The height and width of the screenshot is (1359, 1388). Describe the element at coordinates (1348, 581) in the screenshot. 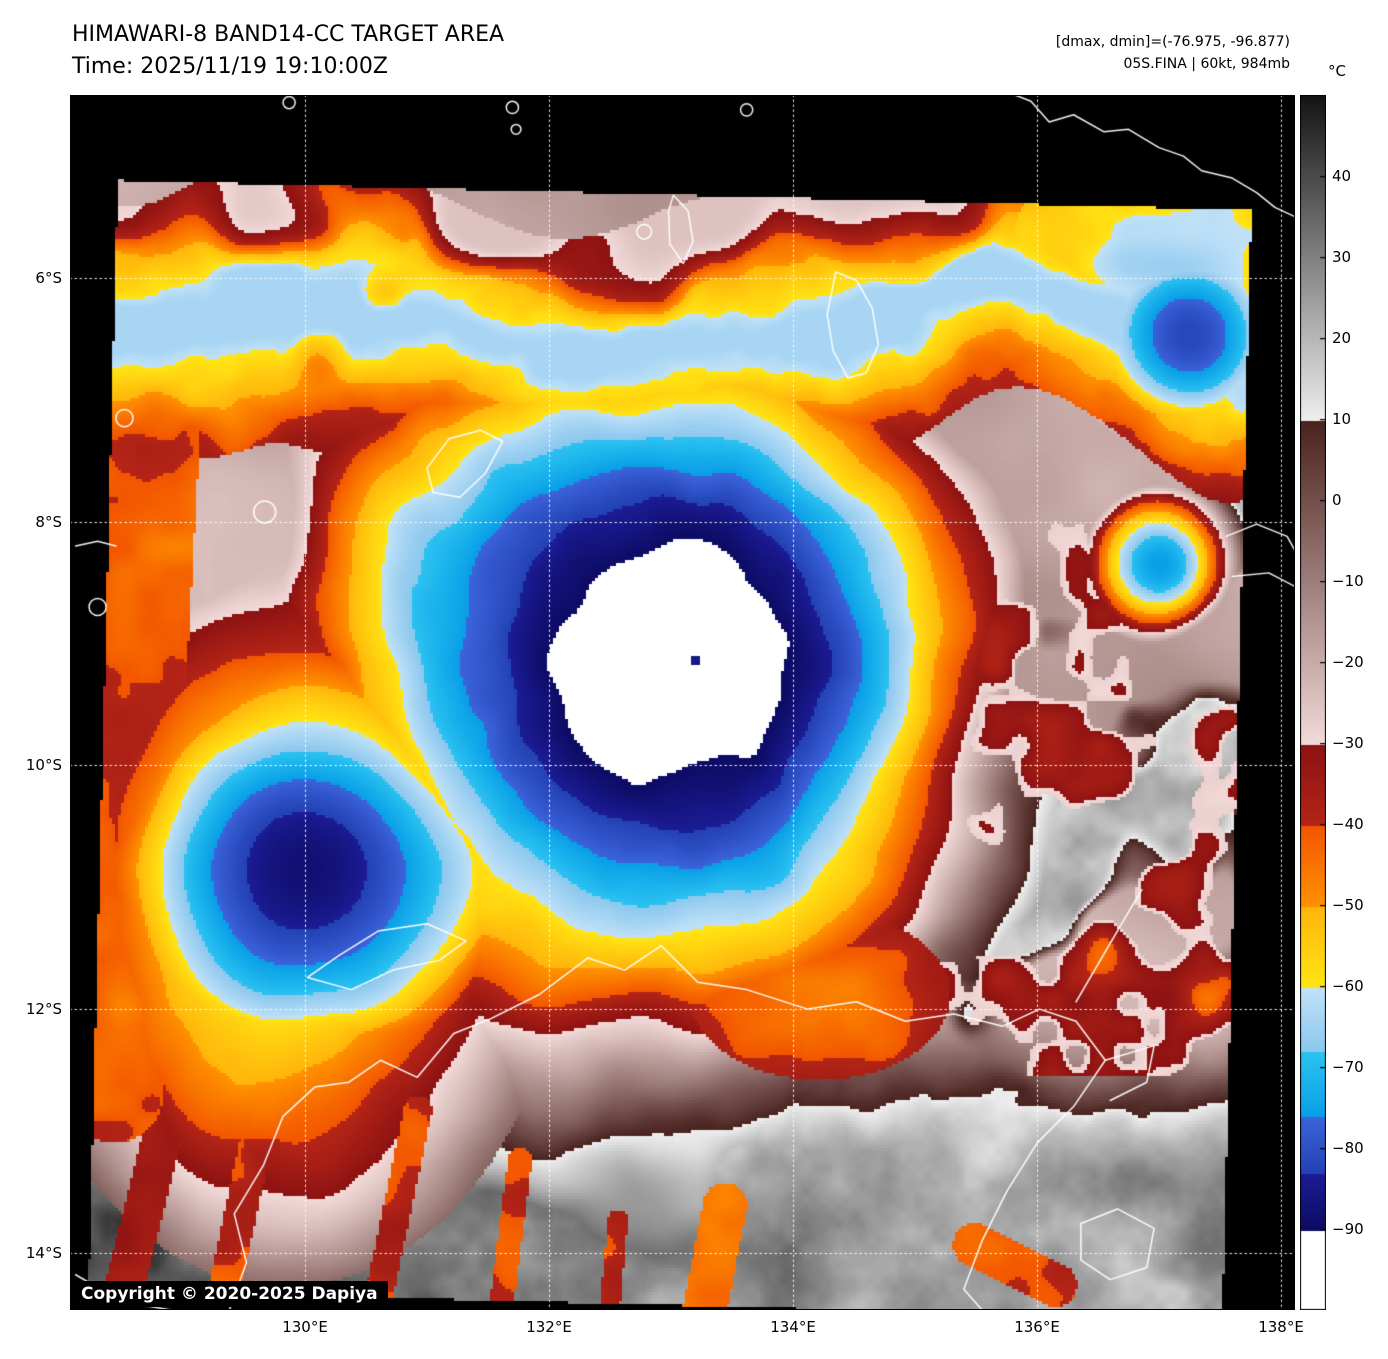

I see `colorbar-tick-label: −10` at that location.